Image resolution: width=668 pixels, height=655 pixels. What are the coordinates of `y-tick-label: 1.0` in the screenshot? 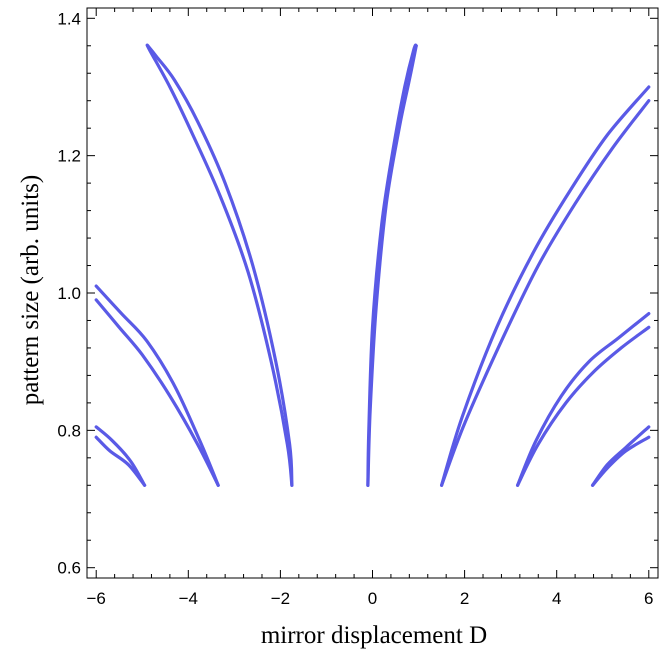 It's located at (69, 293).